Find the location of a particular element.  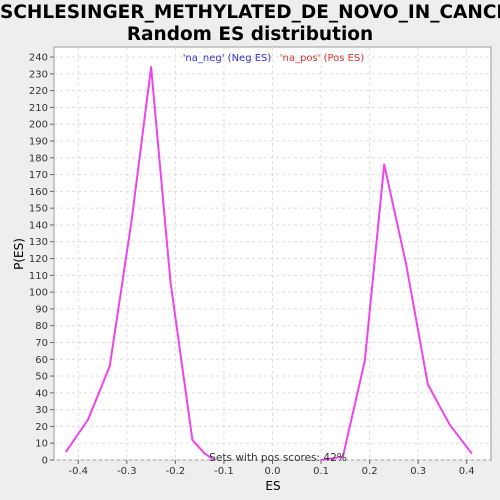

y-tick-label: 50 is located at coordinates (41, 377).